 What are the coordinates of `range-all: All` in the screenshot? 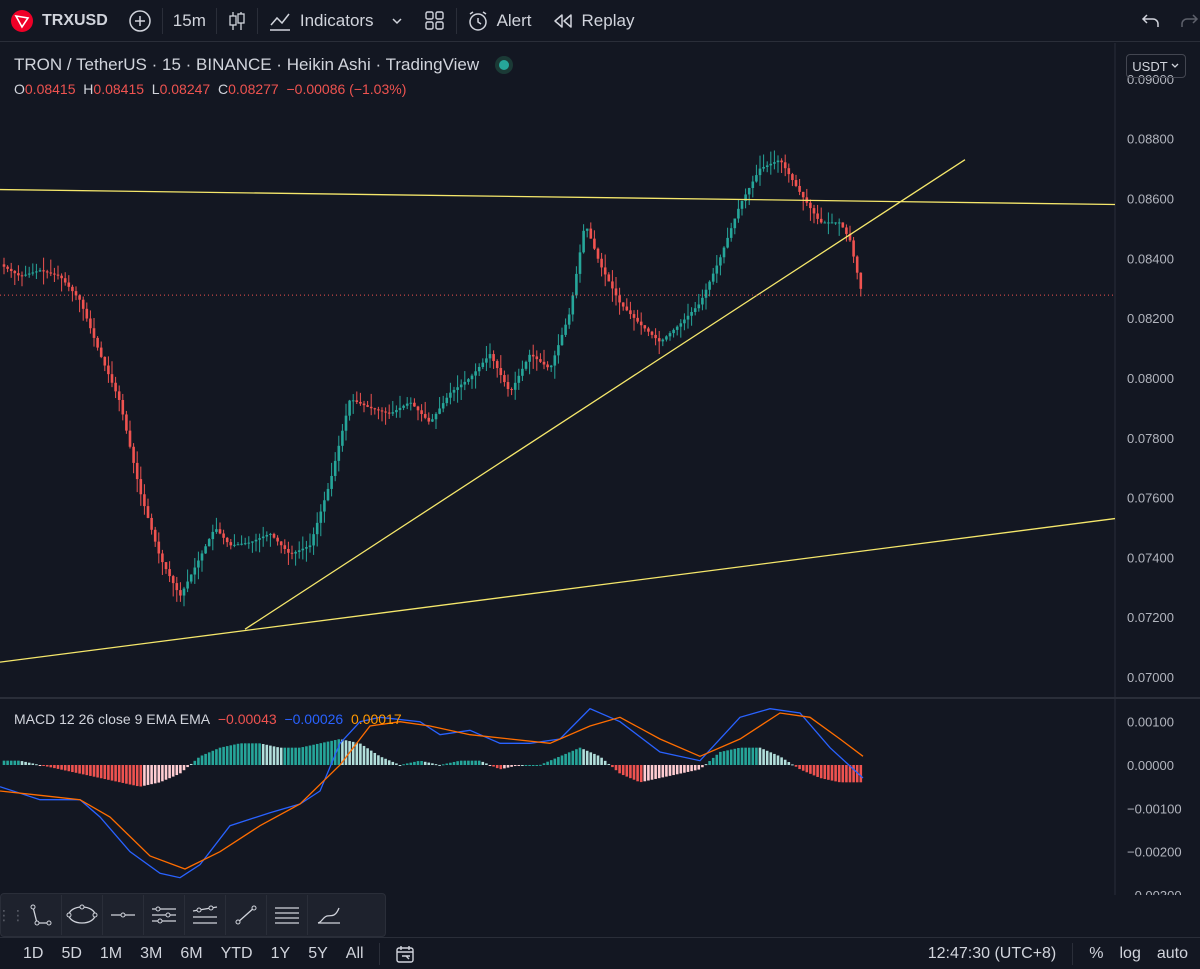 It's located at (354, 953).